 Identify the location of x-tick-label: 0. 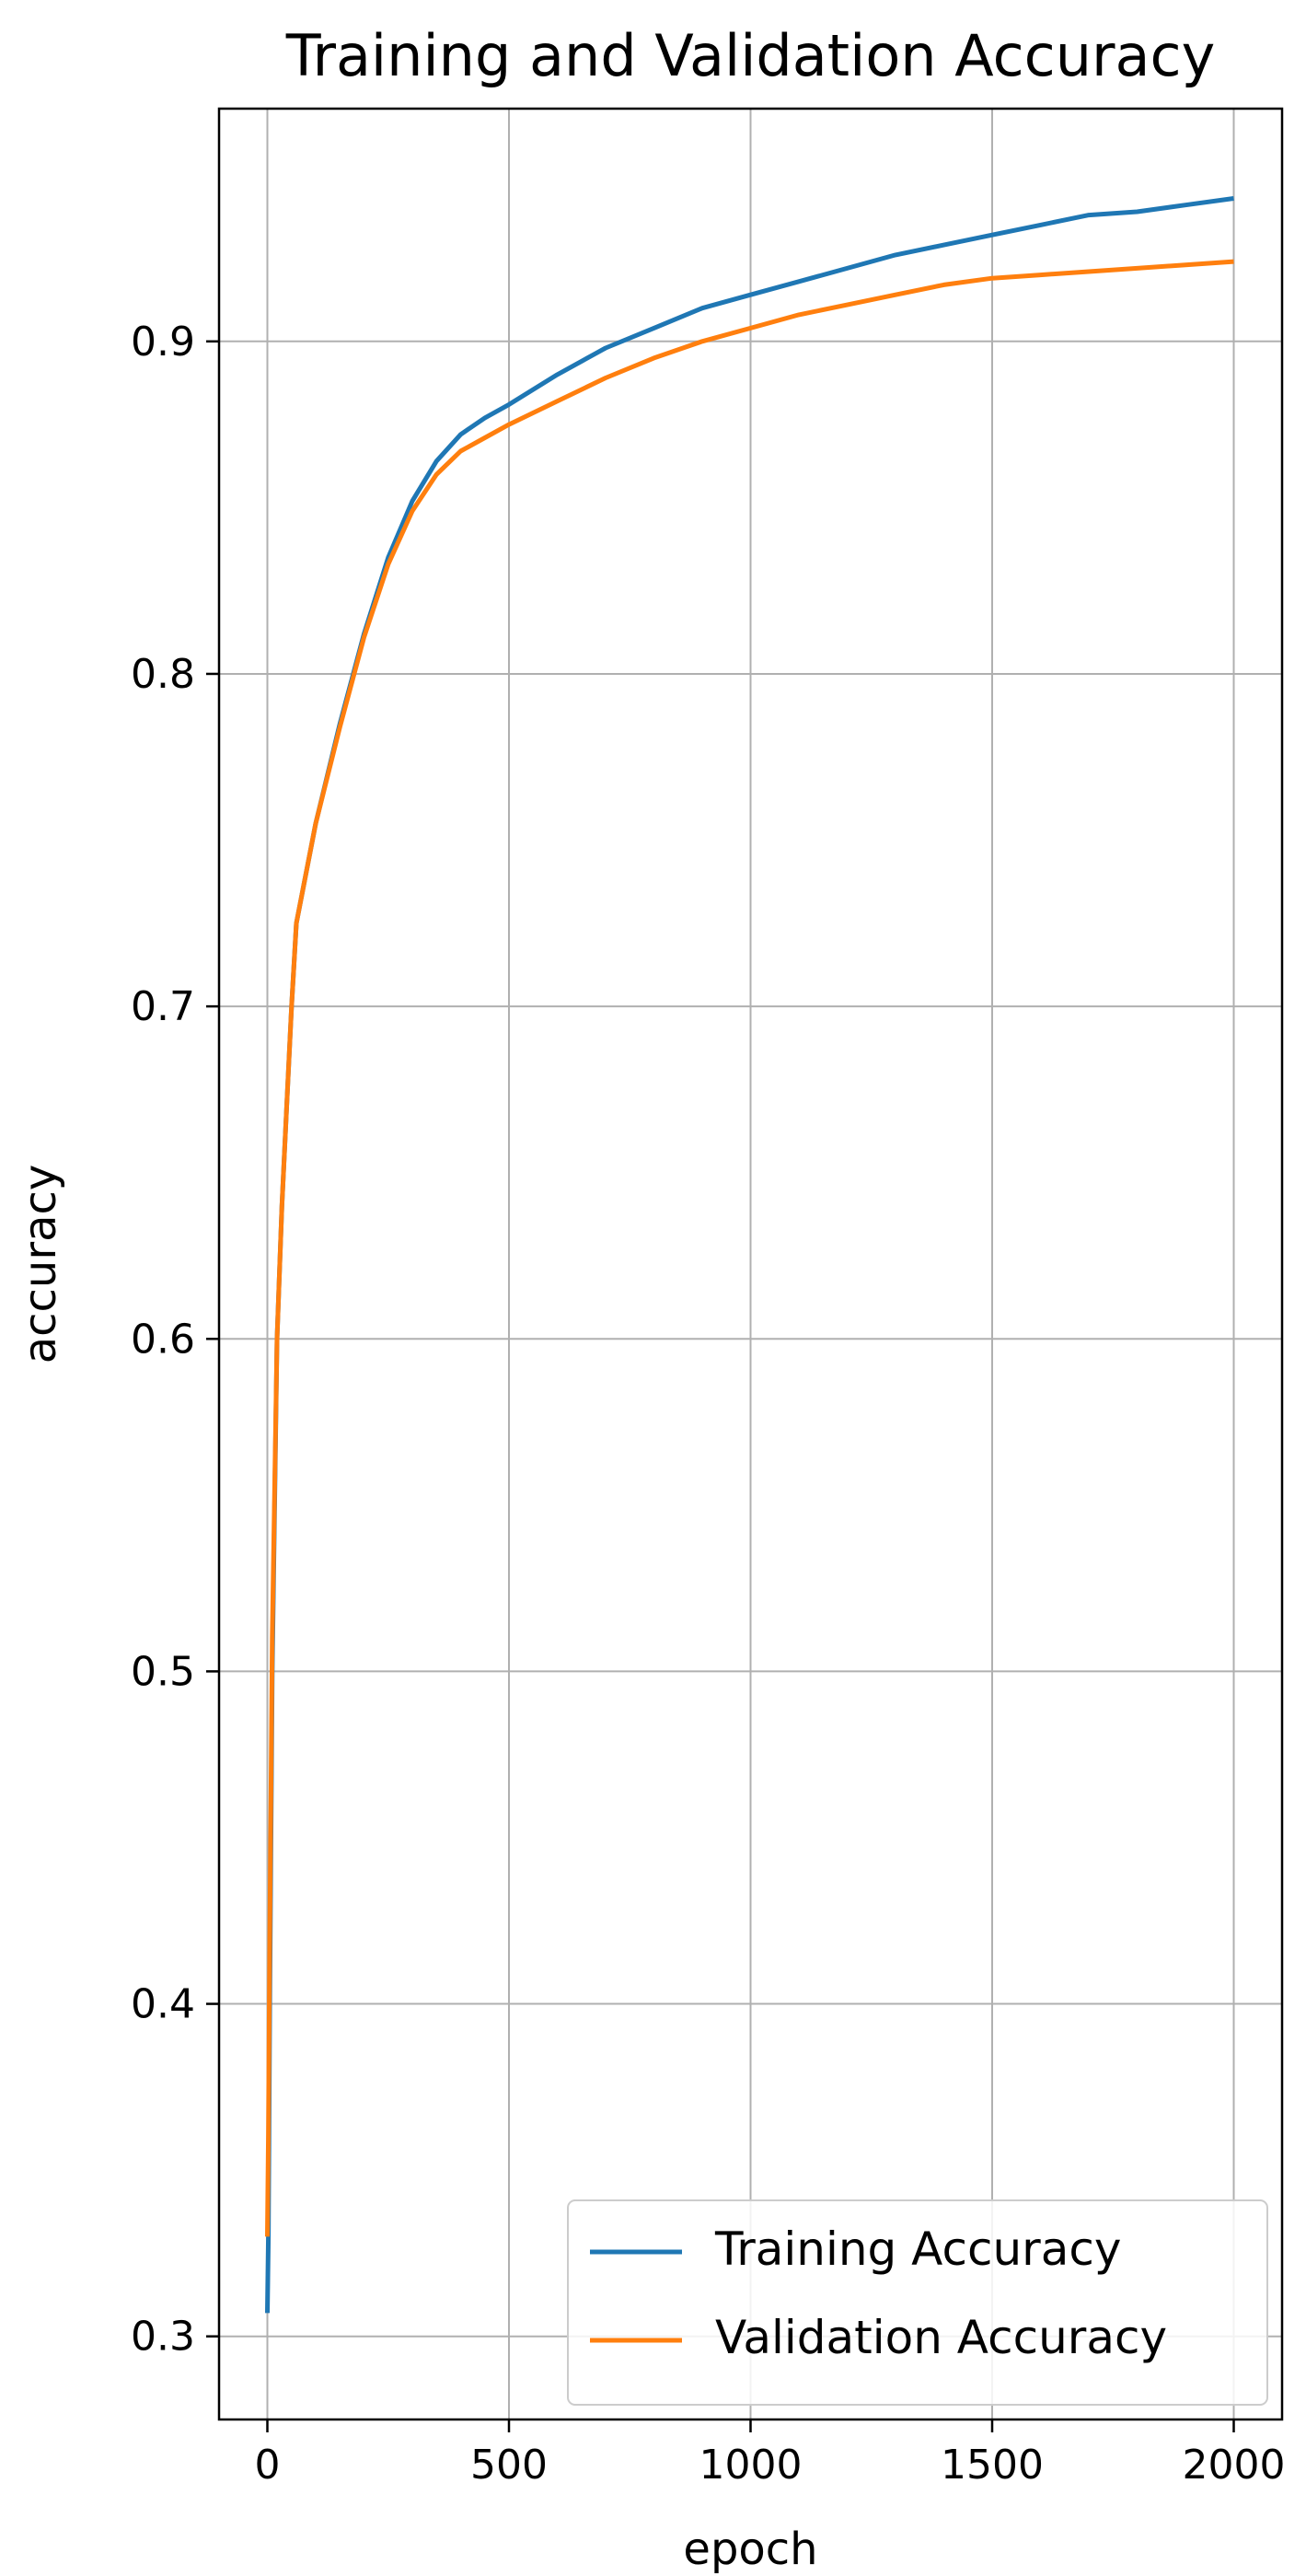
(268, 2465).